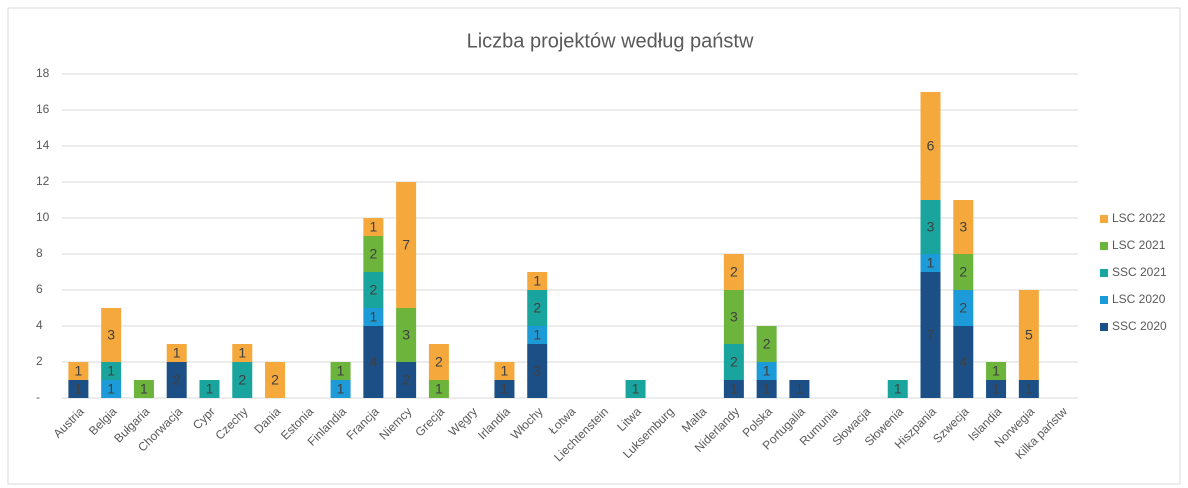  I want to click on legend-label: LSC 2021, so click(1139, 245).